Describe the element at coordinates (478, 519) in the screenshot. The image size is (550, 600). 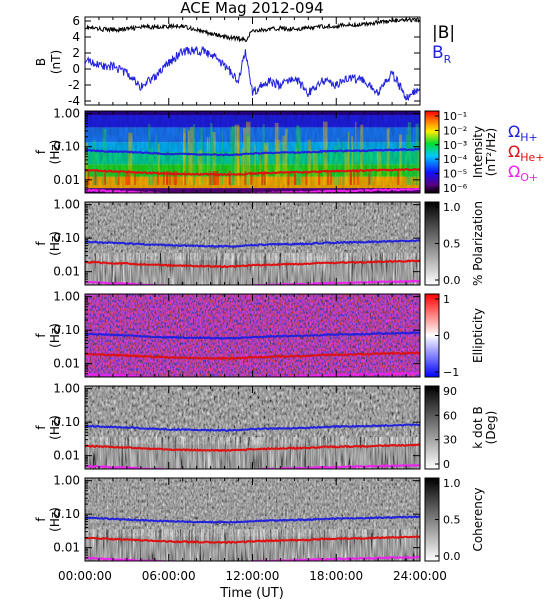
I see `coherency-colorbar-label: Coherency` at that location.